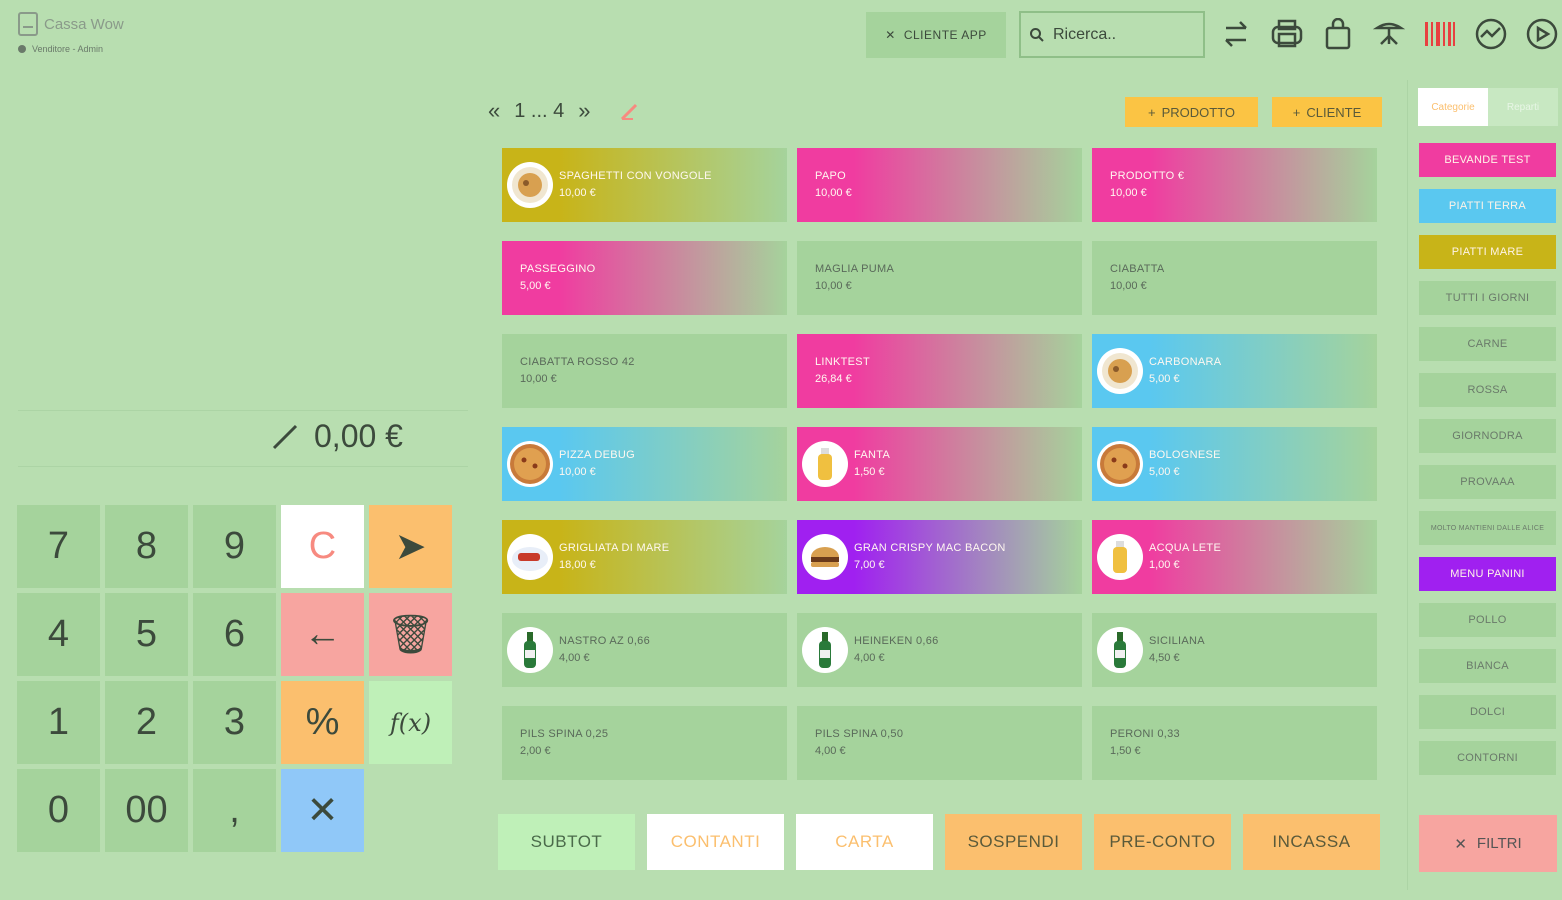 This screenshot has width=1562, height=900. I want to click on keypad-key: 🗑, so click(410, 634).